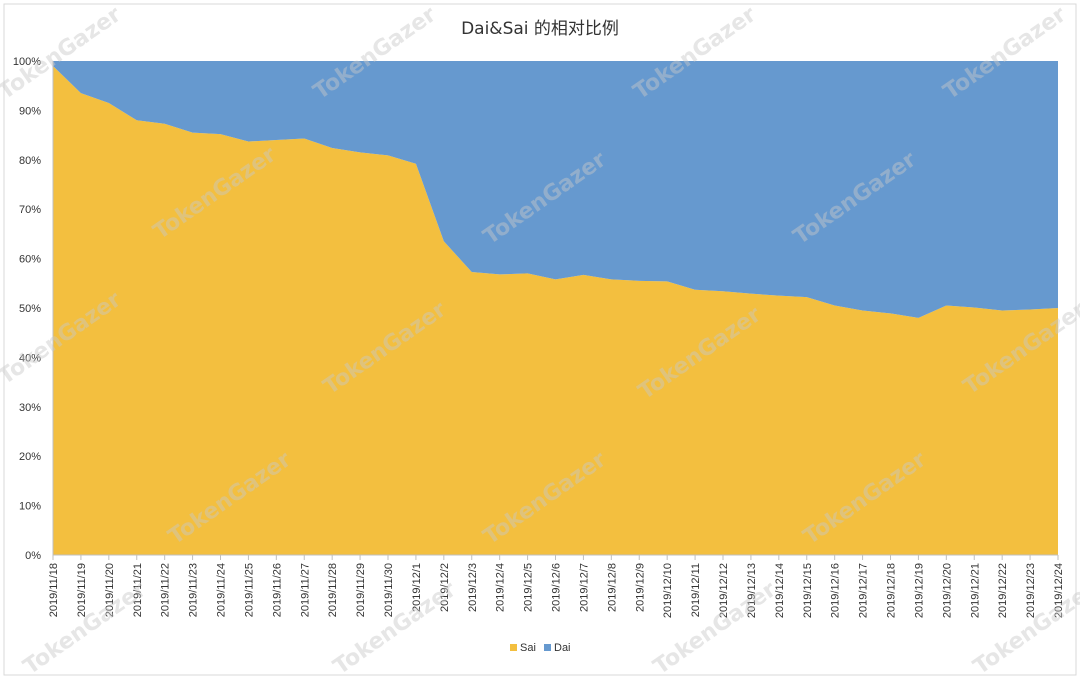 The width and height of the screenshot is (1080, 683). Describe the element at coordinates (1059, 590) in the screenshot. I see `x-tick-label: 2019/12/24` at that location.